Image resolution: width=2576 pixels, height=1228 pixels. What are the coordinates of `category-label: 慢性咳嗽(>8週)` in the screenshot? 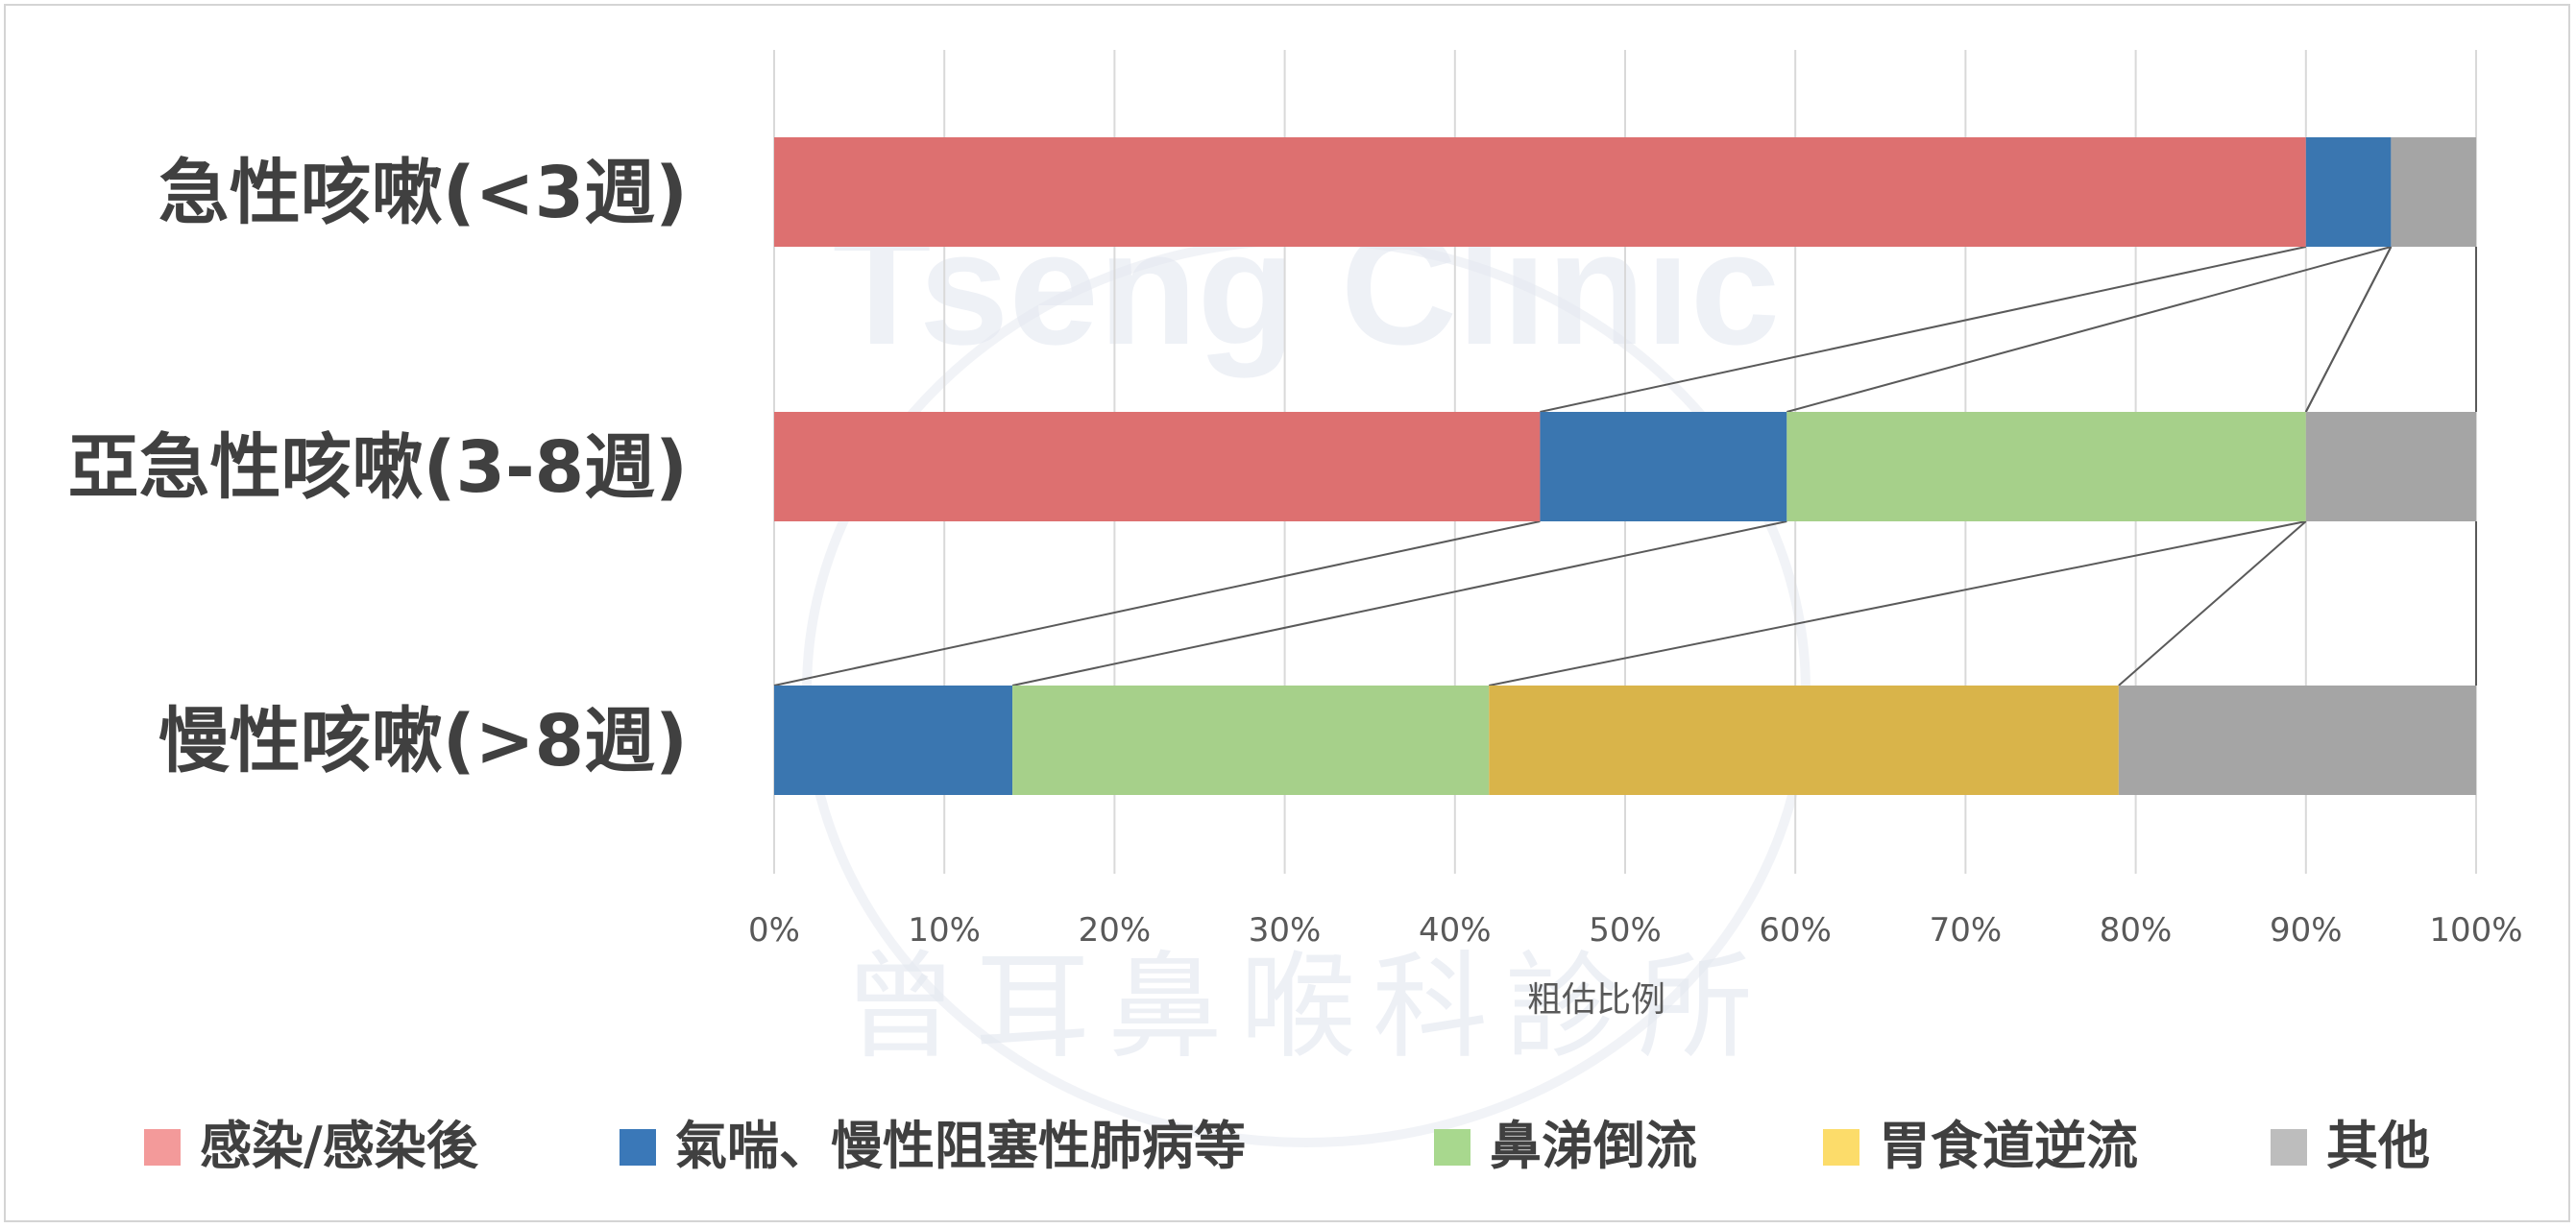 It's located at (423, 741).